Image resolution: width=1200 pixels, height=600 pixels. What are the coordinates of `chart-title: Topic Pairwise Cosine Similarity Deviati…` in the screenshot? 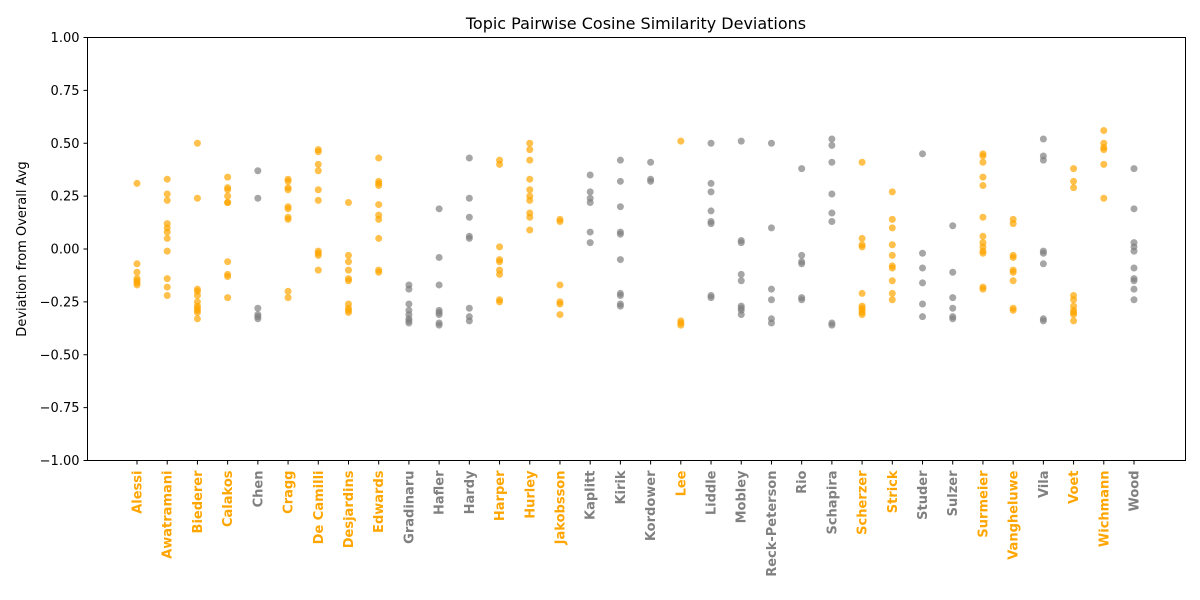 It's located at (635, 23).